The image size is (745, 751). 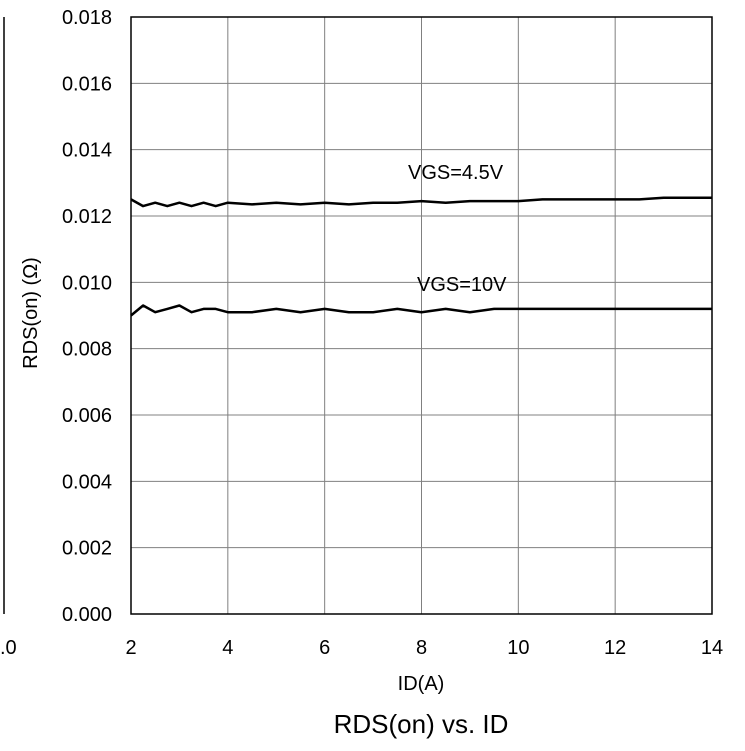 I want to click on y-tick-label: 0.000, so click(x=87, y=615).